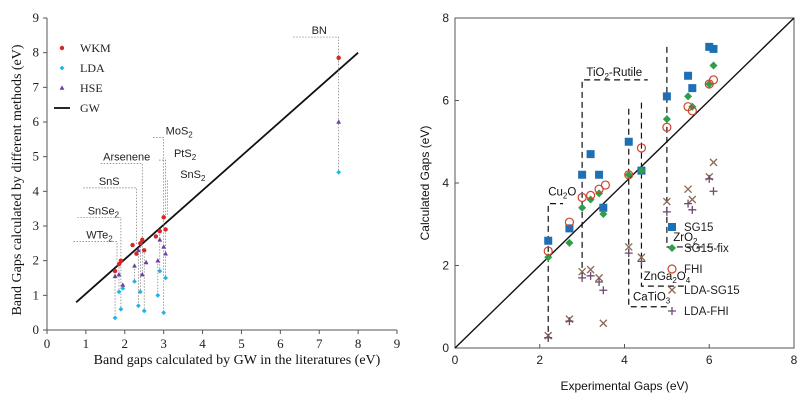 The image size is (807, 406). Describe the element at coordinates (280, 343) in the screenshot. I see `x-tick-label: 6` at that location.